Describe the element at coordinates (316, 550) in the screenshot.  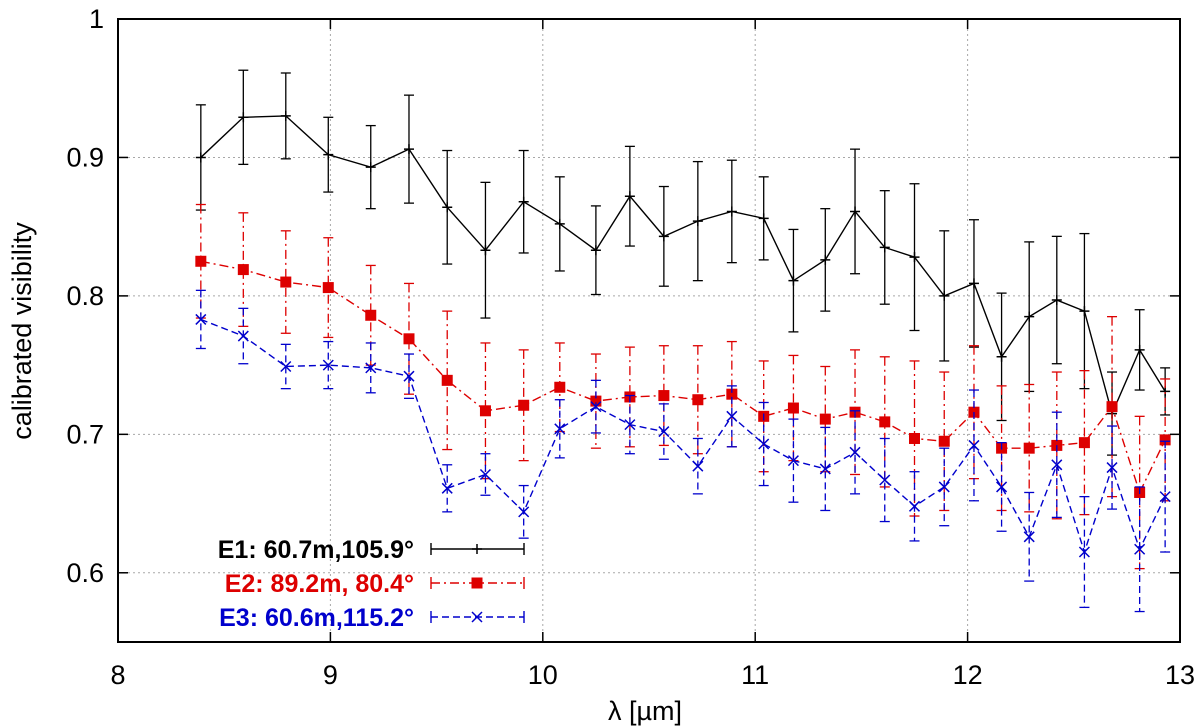
I see `legend-label-1: E1: 60.7m,105.9°` at that location.